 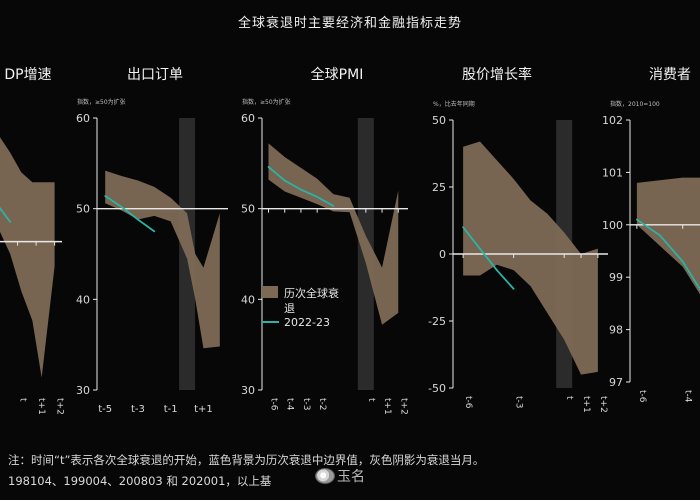 What do you see at coordinates (171, 409) in the screenshot?
I see `x-tick-label: t-1` at bounding box center [171, 409].